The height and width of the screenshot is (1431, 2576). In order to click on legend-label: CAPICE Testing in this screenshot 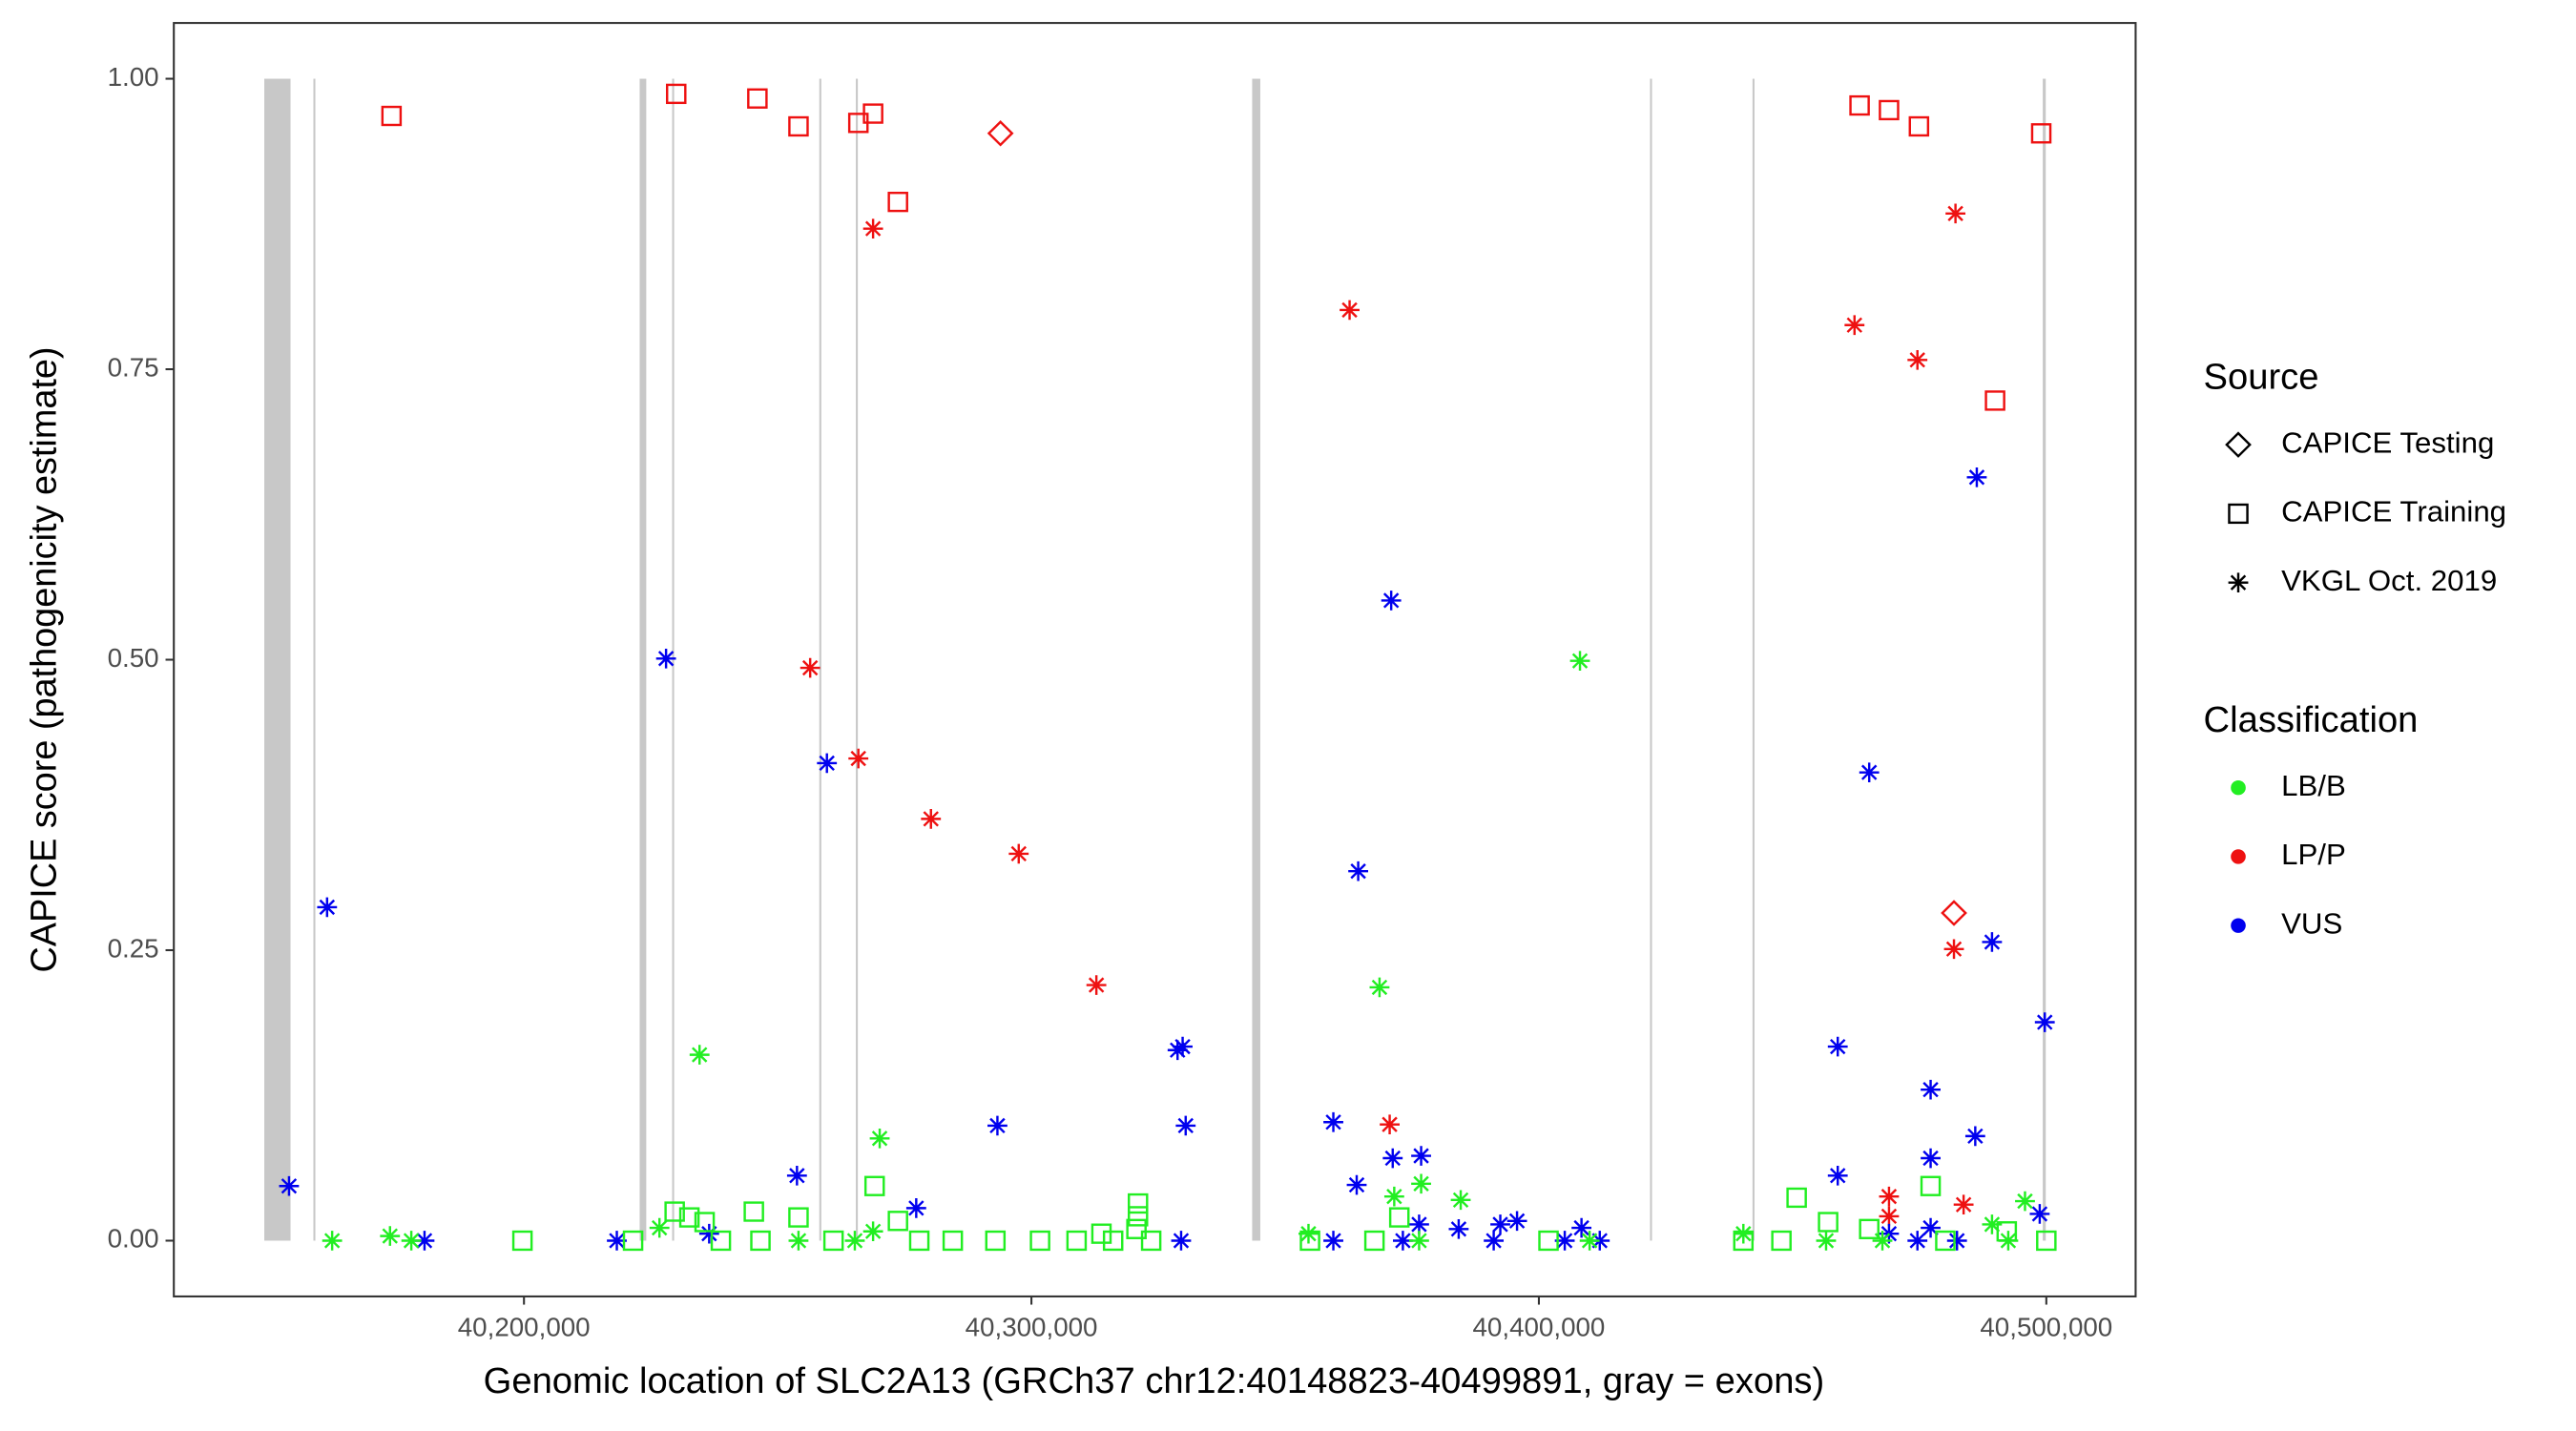, I will do `click(2387, 442)`.